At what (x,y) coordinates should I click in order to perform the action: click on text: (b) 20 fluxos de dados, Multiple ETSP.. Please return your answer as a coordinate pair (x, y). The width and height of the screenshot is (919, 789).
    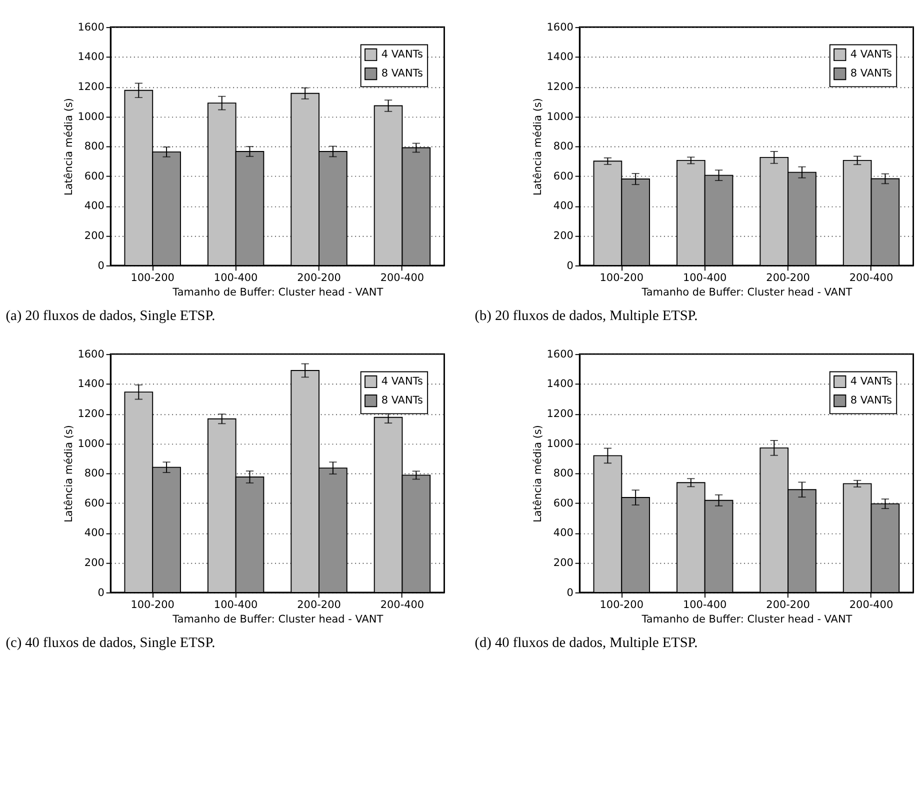
    Looking at the image, I should click on (586, 316).